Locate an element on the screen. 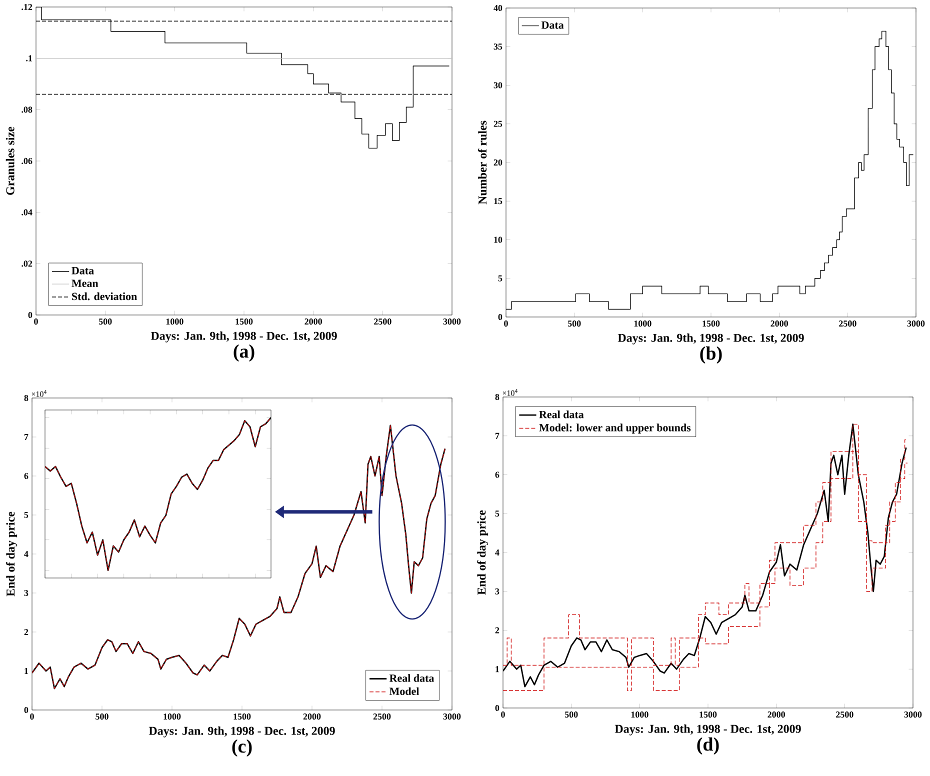 This screenshot has width=930, height=776. y-axis-title: Number of rules is located at coordinates (482, 162).